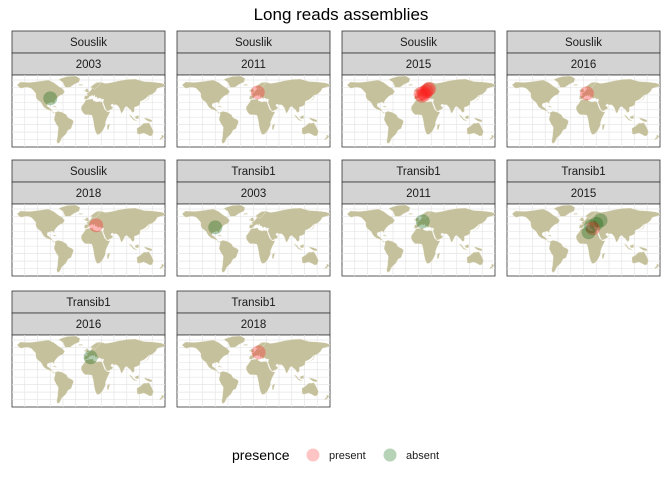  I want to click on facet-panel: Souslik 2015, so click(418, 89).